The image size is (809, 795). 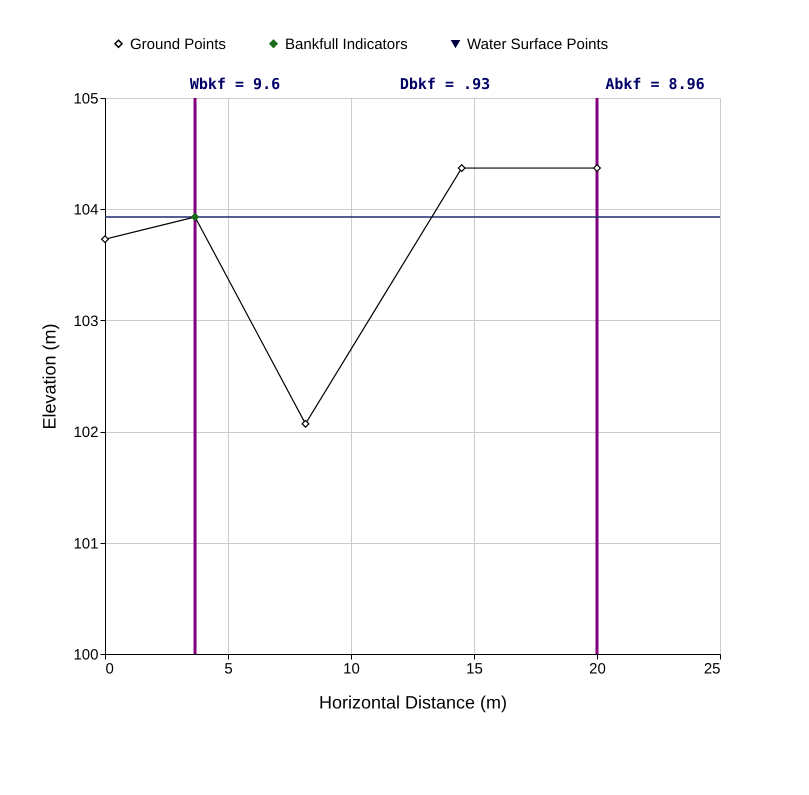 What do you see at coordinates (474, 669) in the screenshot?
I see `x-tick-label: 15` at bounding box center [474, 669].